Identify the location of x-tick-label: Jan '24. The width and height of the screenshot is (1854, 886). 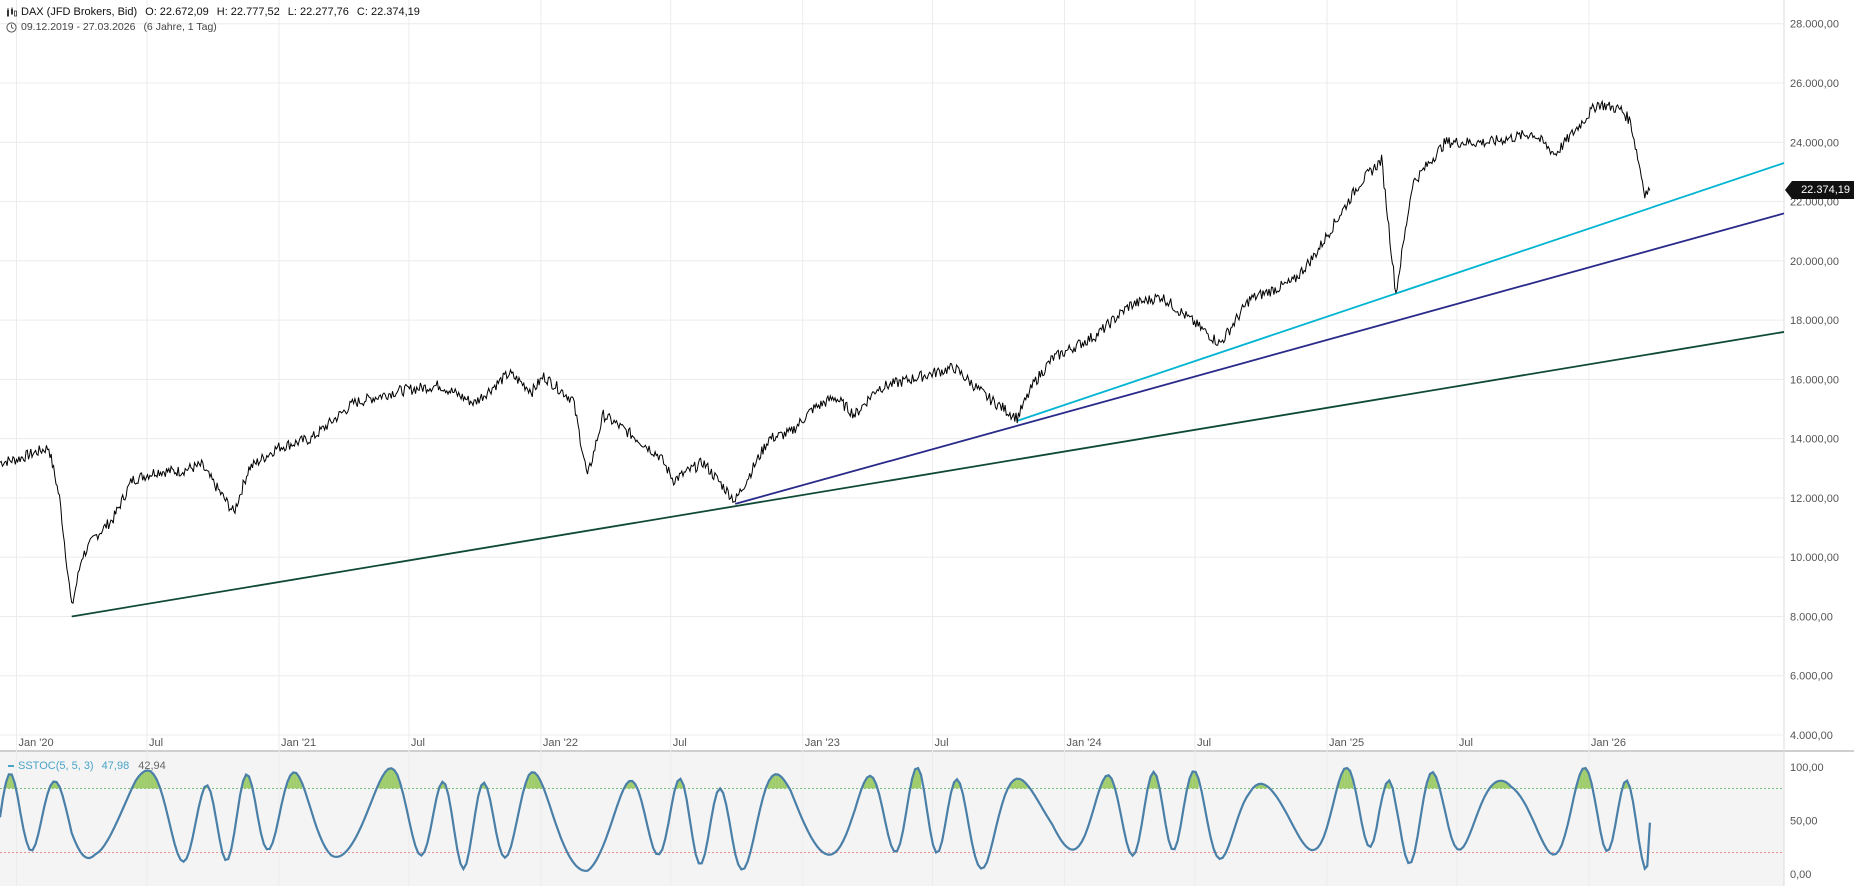
(1084, 743).